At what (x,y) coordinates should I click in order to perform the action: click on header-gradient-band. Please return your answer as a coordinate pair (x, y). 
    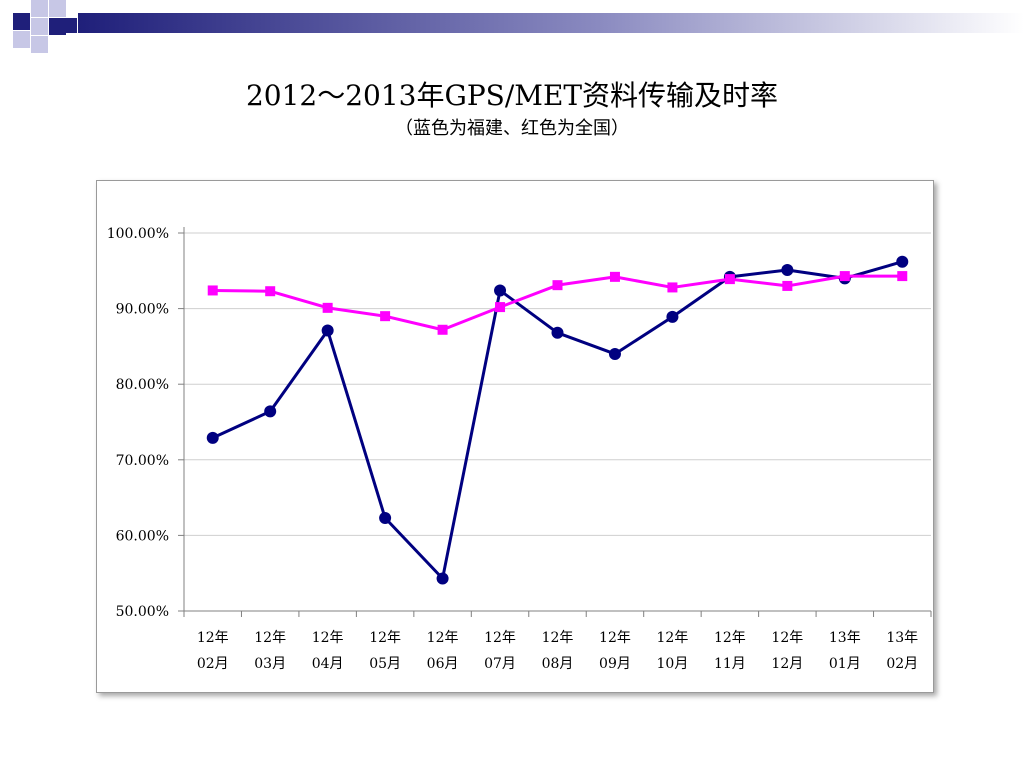
    Looking at the image, I should click on (551, 23).